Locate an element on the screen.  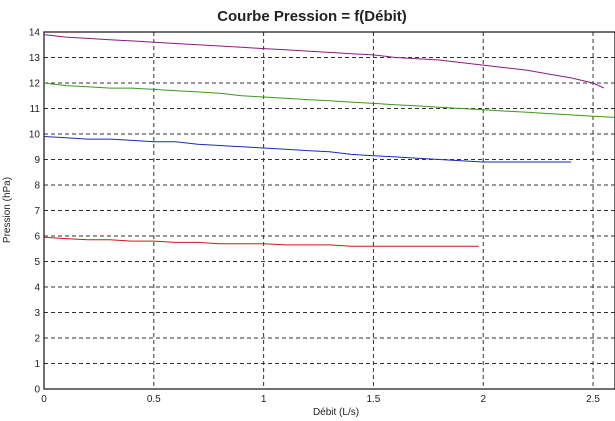
x-tick-label: 1.5 is located at coordinates (373, 399).